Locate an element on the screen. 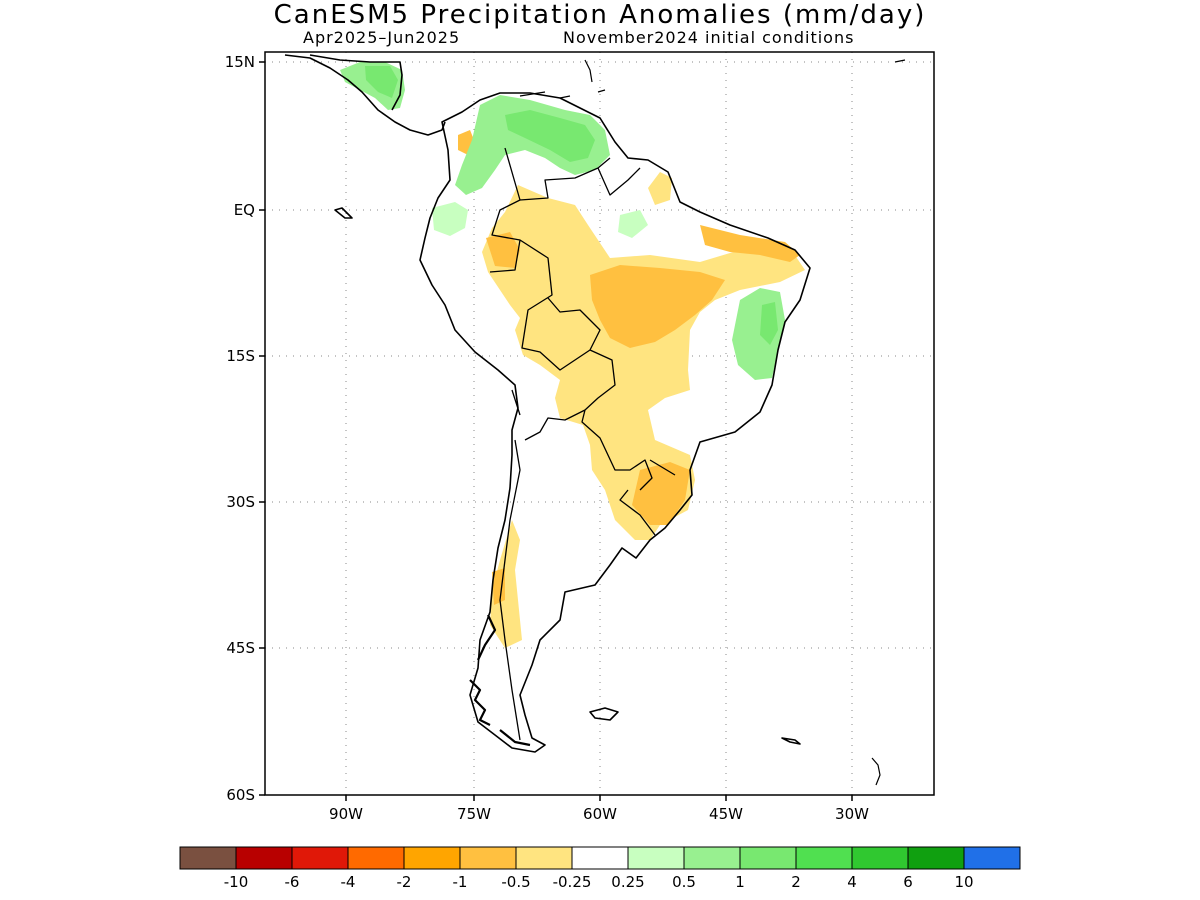  galapagos-islands is located at coordinates (343, 213).